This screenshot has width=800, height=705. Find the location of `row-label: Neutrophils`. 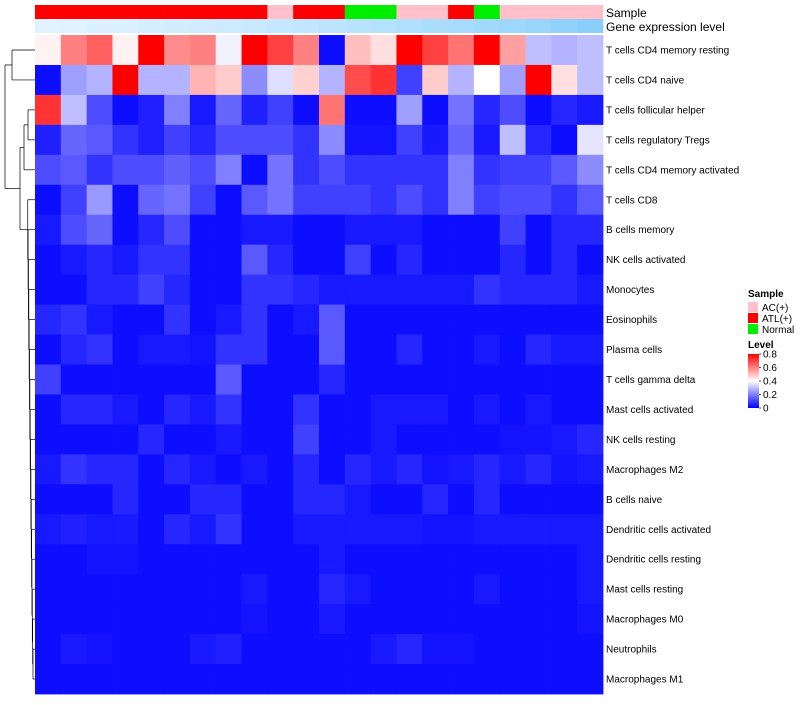

row-label: Neutrophils is located at coordinates (631, 650).